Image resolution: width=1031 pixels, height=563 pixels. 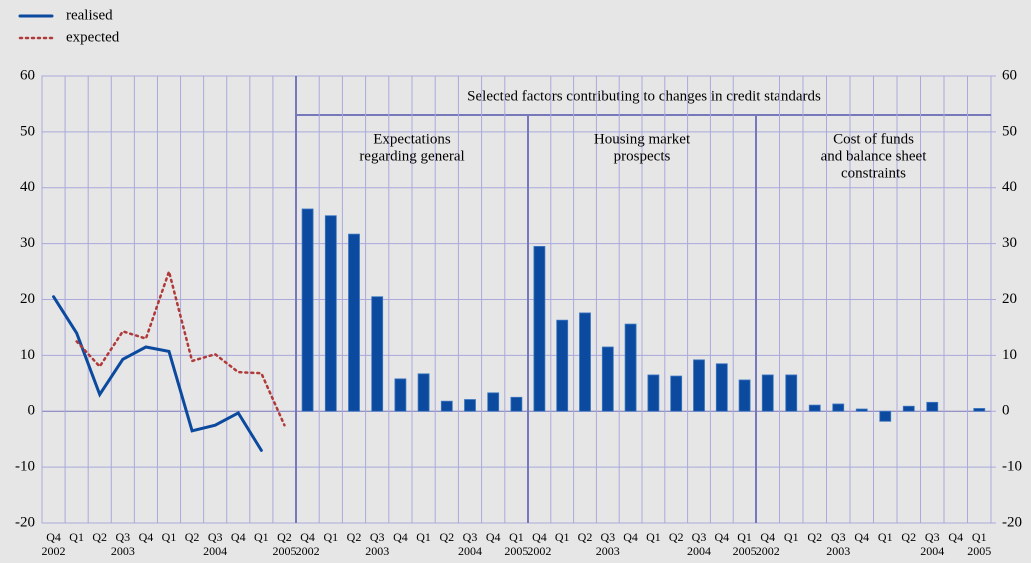 I want to click on panel-title: constraints, so click(x=873, y=173).